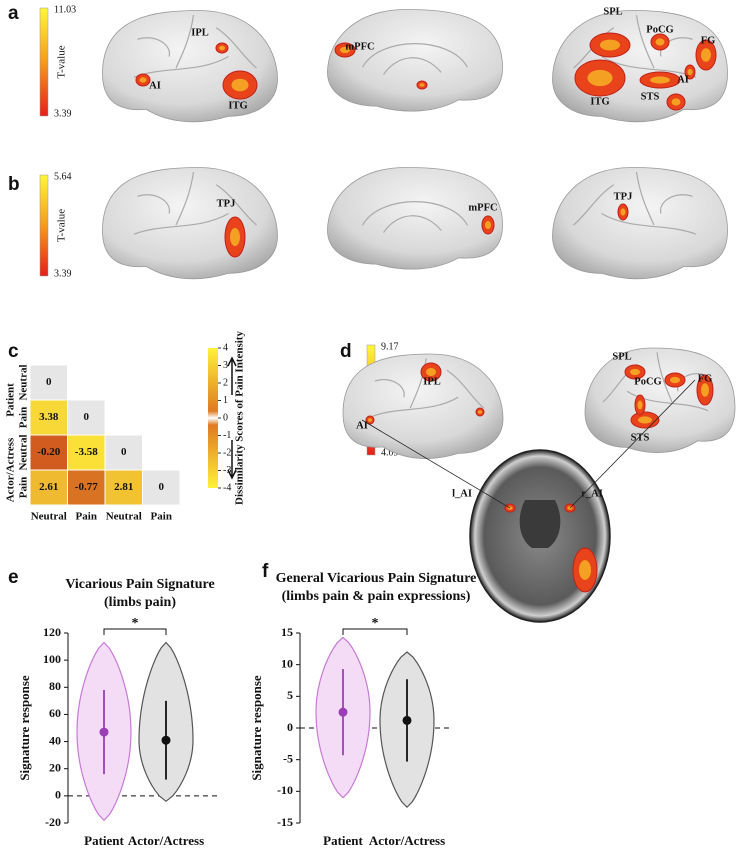 This screenshot has width=736, height=850. I want to click on panel-letter: b, so click(14, 184).